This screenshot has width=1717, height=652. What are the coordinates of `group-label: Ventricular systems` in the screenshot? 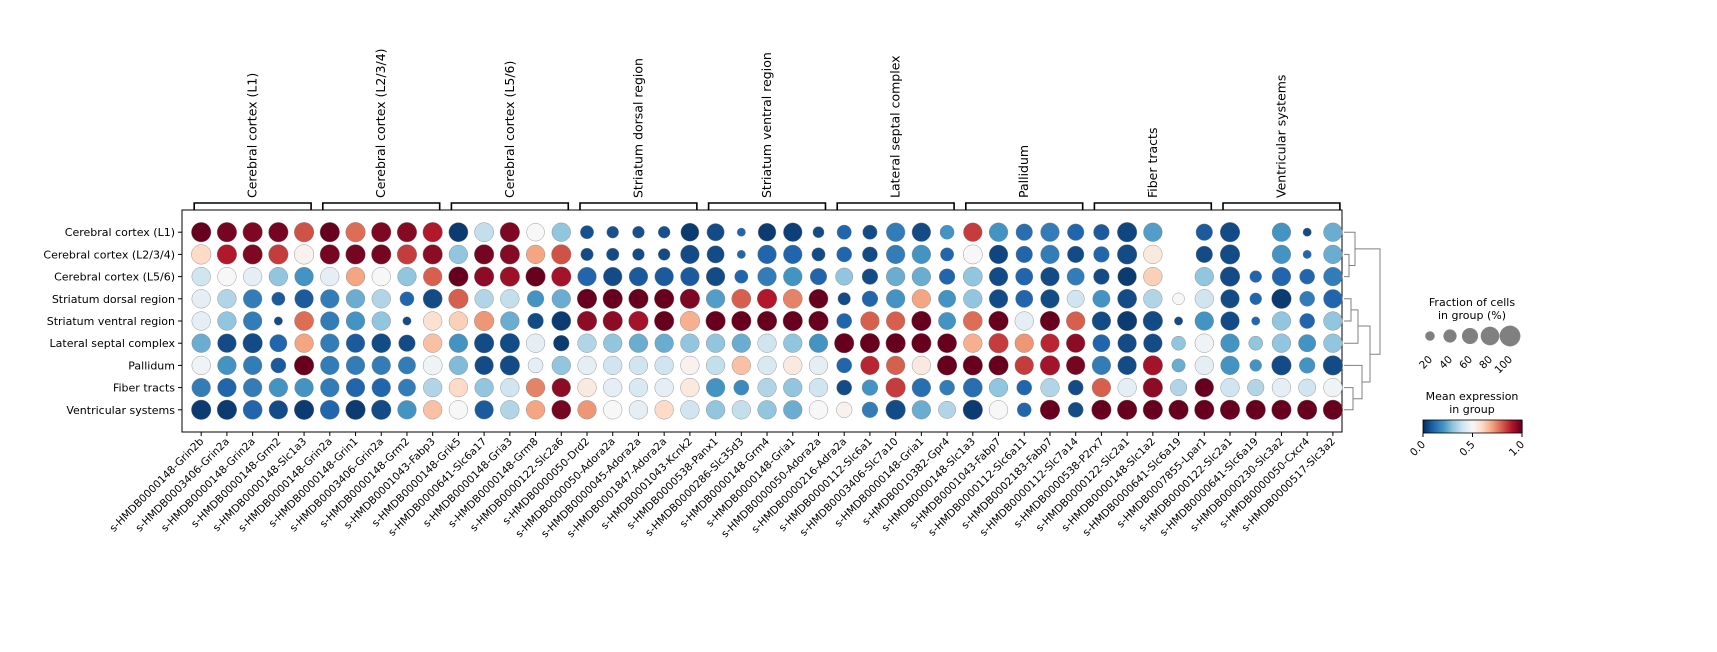 It's located at (1280, 136).